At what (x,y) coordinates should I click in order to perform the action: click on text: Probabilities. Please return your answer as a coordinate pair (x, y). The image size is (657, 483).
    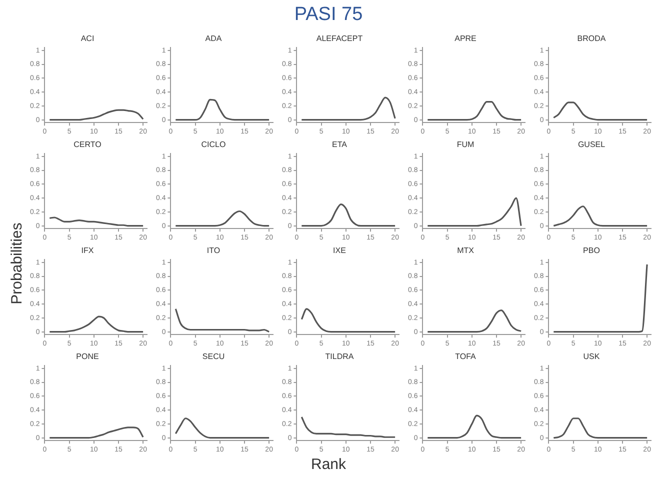
    Looking at the image, I should click on (17, 264).